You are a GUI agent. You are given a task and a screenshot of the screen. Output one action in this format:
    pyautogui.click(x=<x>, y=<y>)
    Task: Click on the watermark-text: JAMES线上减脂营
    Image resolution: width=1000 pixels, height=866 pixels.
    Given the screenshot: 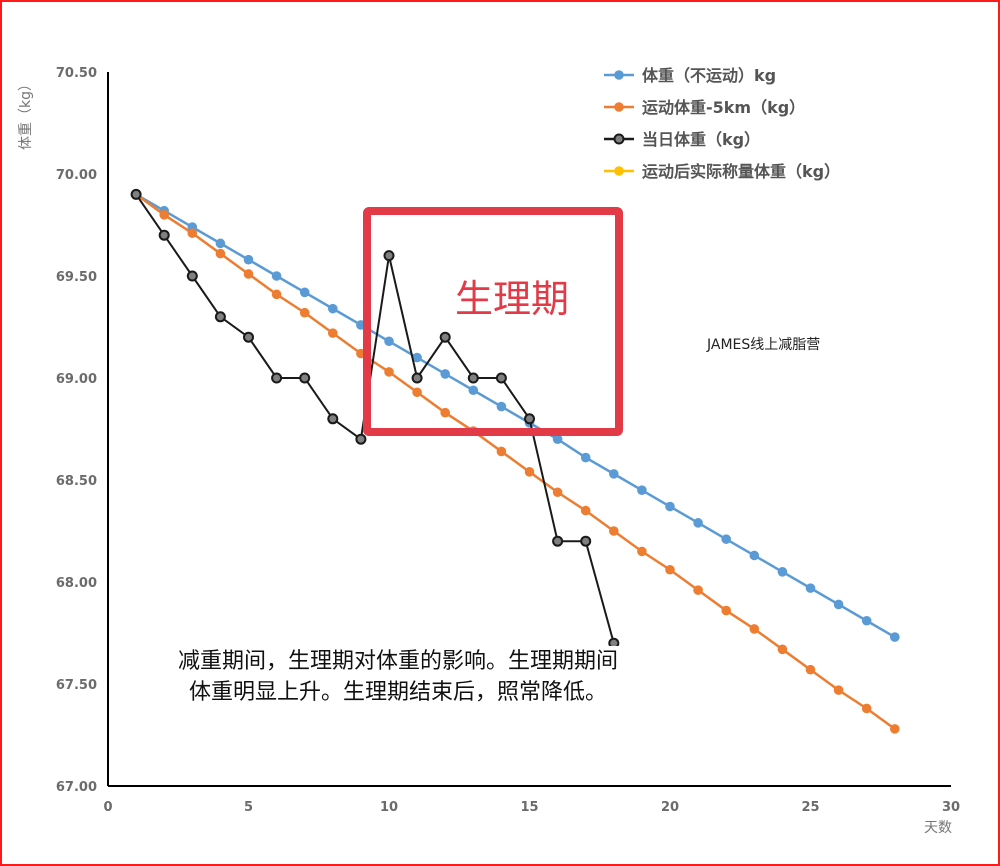 What is the action you would take?
    pyautogui.click(x=763, y=345)
    